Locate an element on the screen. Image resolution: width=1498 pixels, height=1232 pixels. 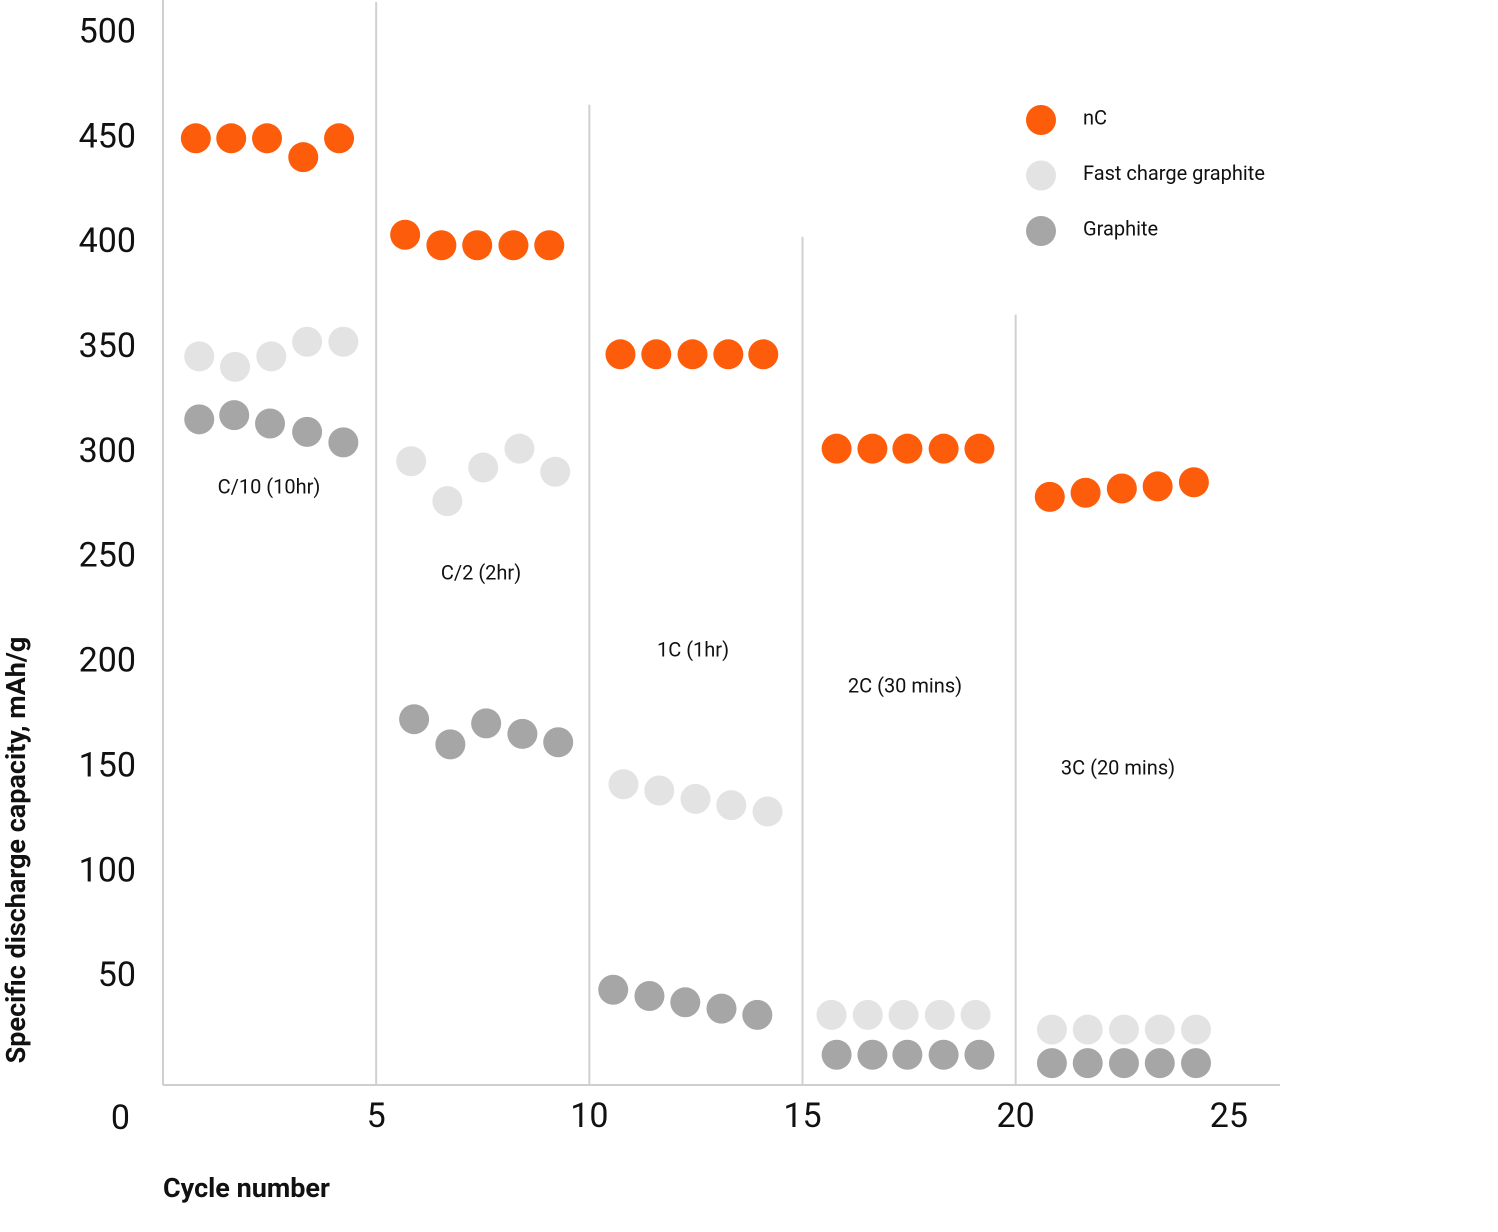
x-tick-label: 10 is located at coordinates (589, 1116).